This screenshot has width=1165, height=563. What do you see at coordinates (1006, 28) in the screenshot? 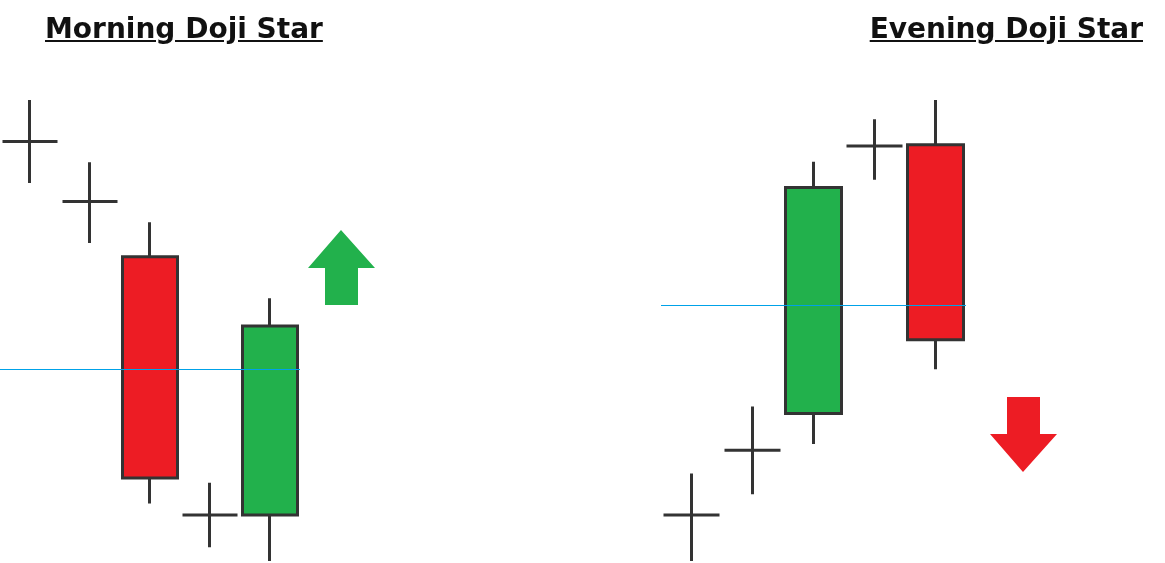
I see `chart-title: Evening Doji Star` at bounding box center [1006, 28].